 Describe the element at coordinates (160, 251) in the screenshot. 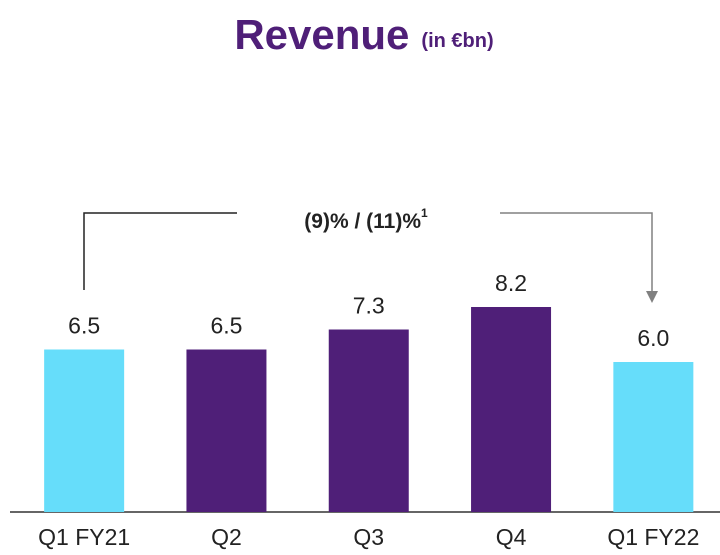

I see `bracket-left` at that location.